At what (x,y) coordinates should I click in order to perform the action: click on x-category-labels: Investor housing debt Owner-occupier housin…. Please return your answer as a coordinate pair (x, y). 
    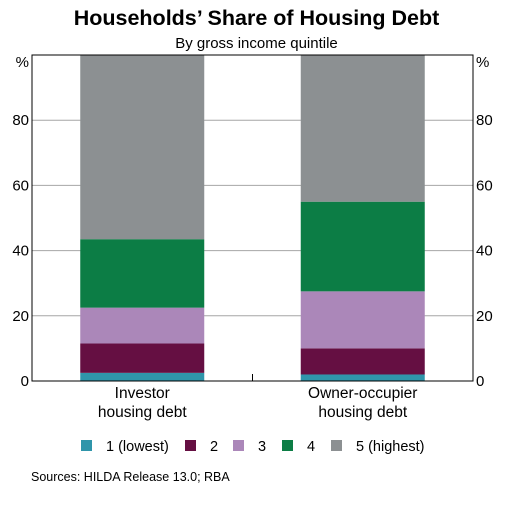
    Looking at the image, I should click on (258, 403).